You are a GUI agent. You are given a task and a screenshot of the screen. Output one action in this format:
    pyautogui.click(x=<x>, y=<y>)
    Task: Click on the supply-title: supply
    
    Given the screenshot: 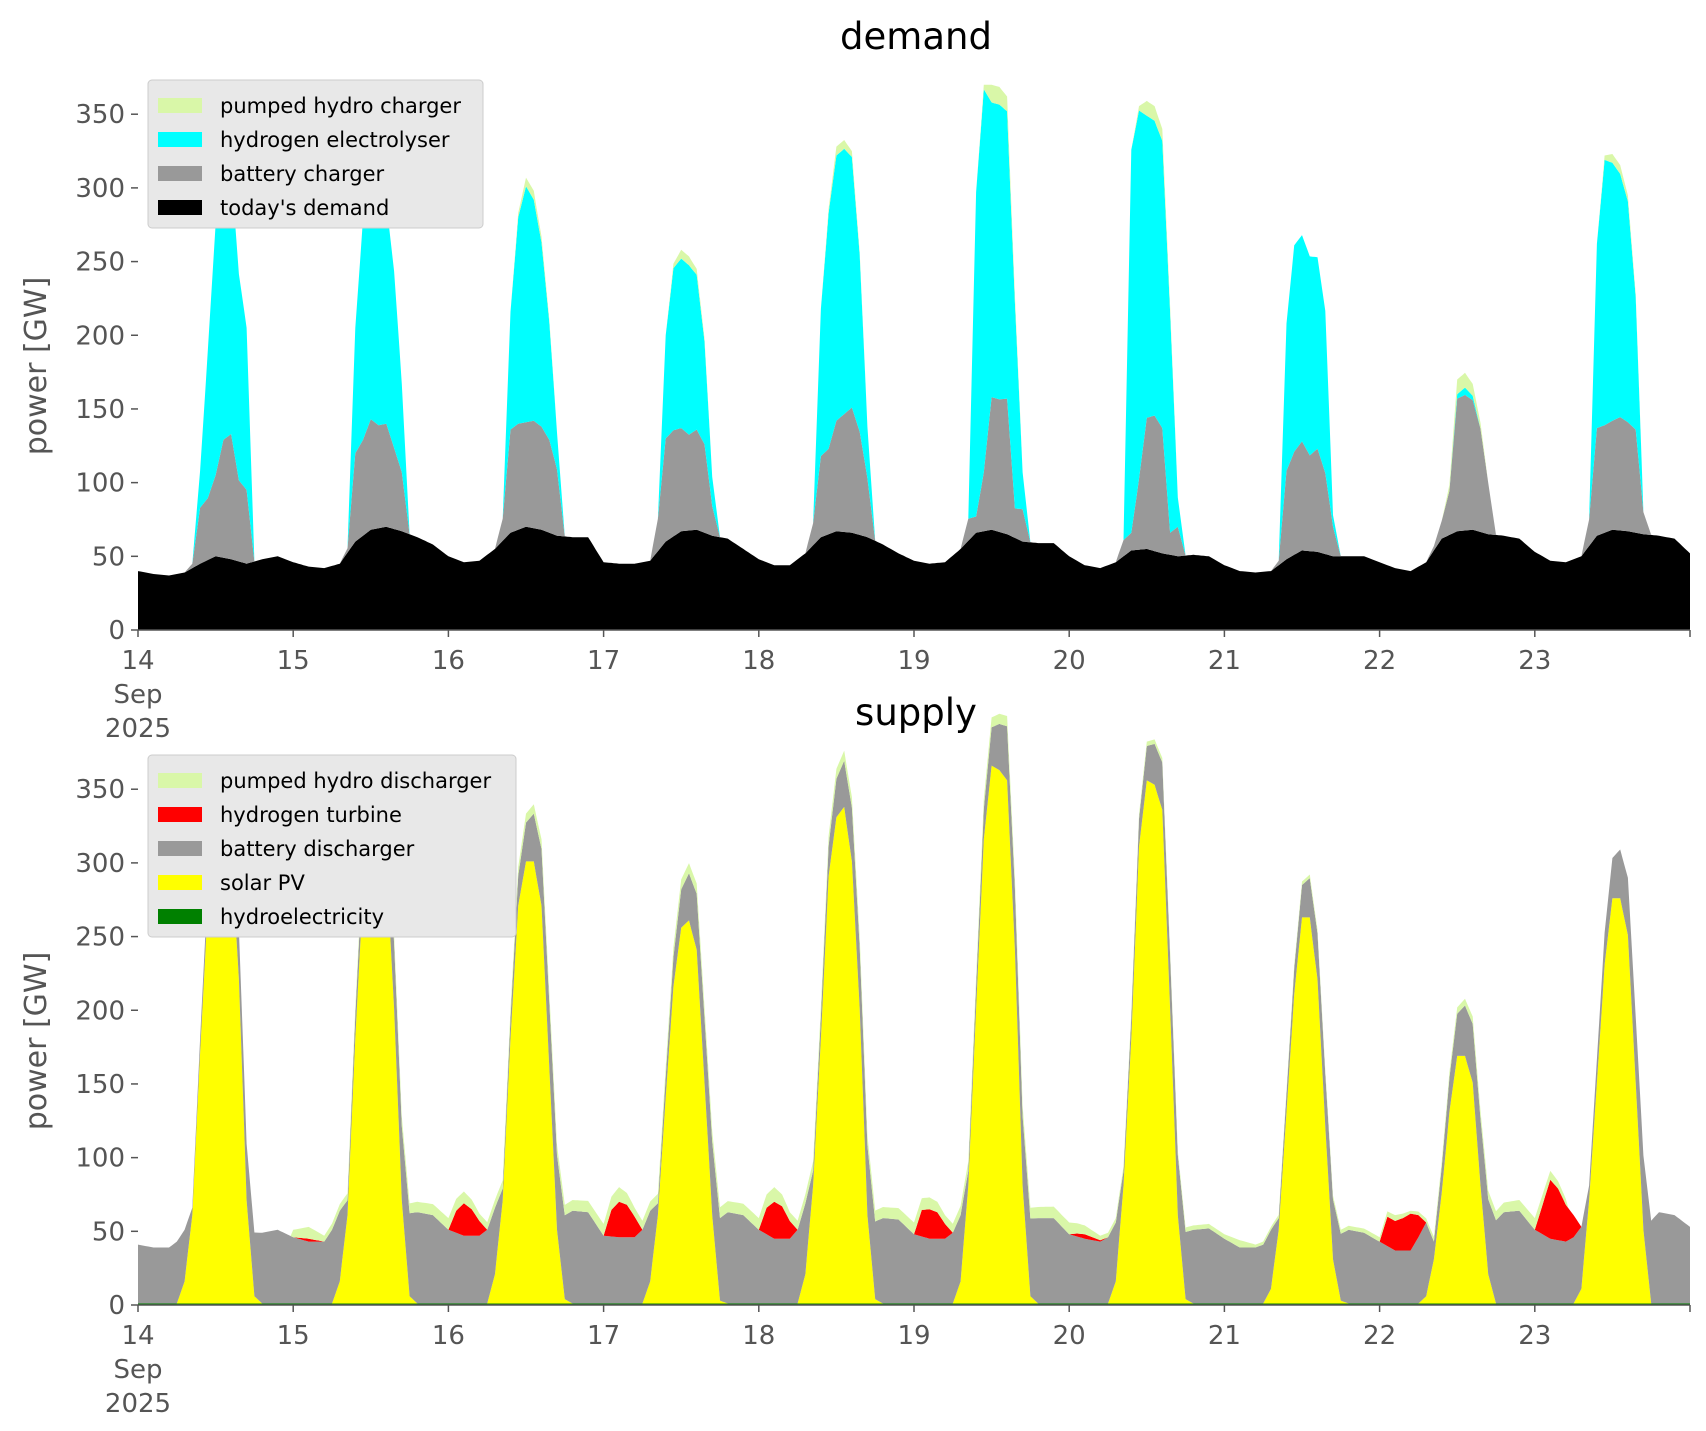 What is the action you would take?
    pyautogui.click(x=916, y=712)
    